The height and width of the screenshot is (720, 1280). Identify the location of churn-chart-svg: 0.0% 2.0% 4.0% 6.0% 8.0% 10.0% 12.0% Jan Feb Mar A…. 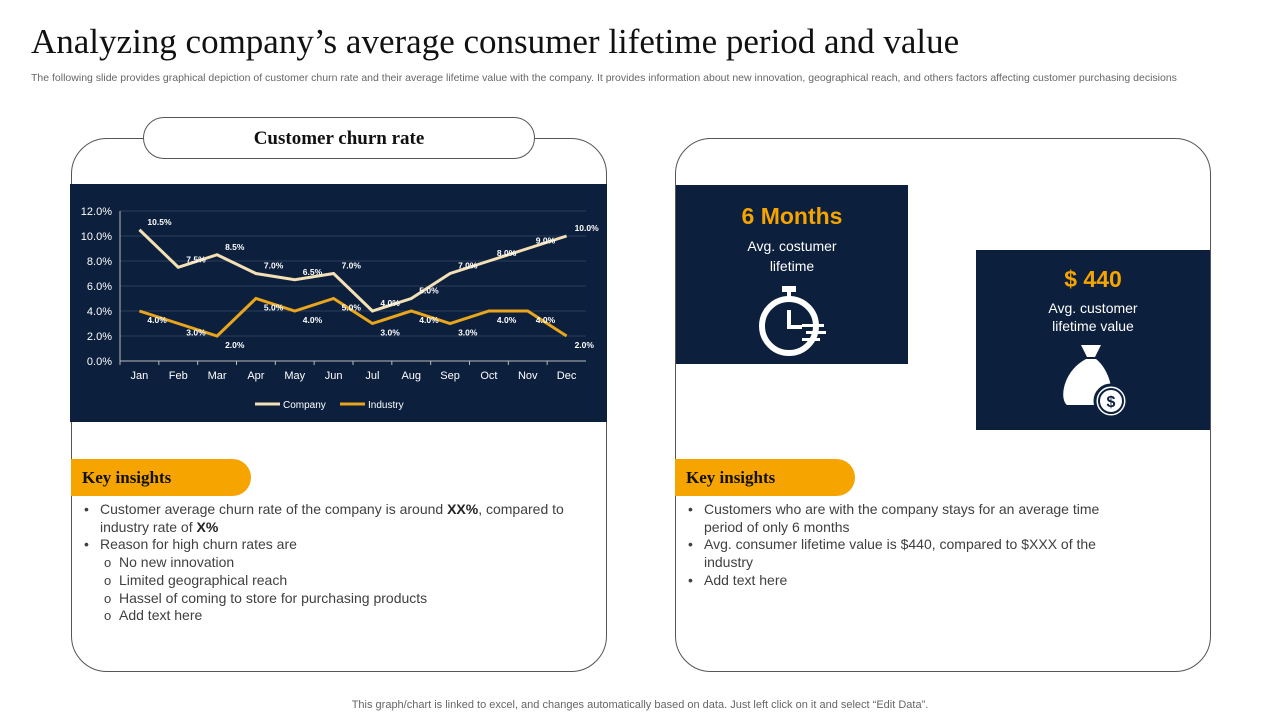
(340, 308).